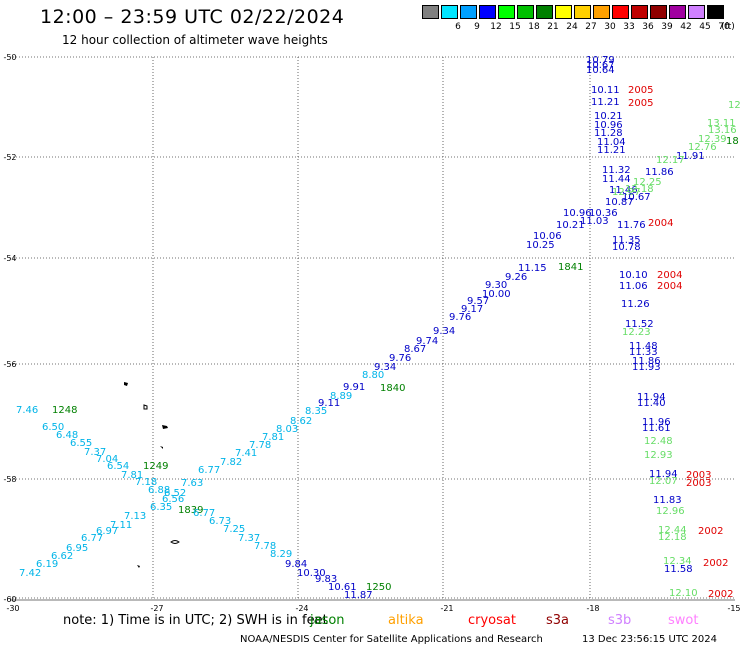  Describe the element at coordinates (683, 593) in the screenshot. I see `wave-height-label: 12.10` at that location.